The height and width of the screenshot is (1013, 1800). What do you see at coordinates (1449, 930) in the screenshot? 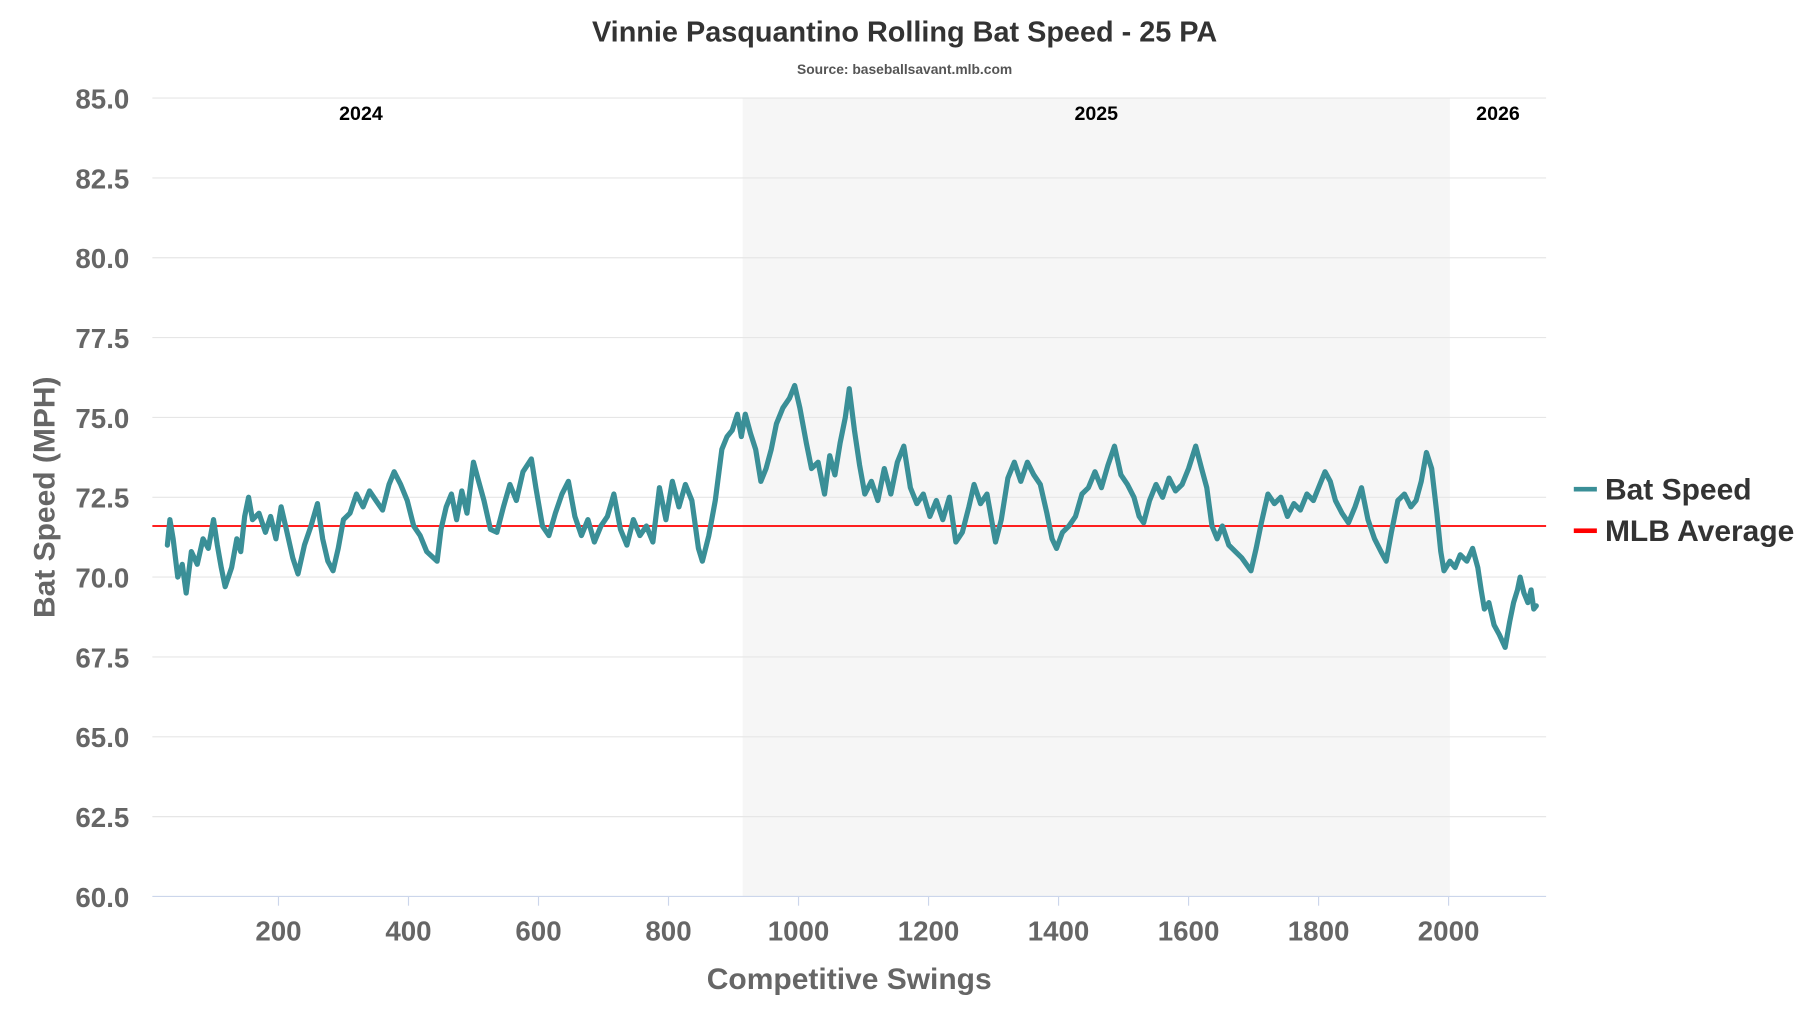
I see `x-tick-label: 2000` at bounding box center [1449, 930].